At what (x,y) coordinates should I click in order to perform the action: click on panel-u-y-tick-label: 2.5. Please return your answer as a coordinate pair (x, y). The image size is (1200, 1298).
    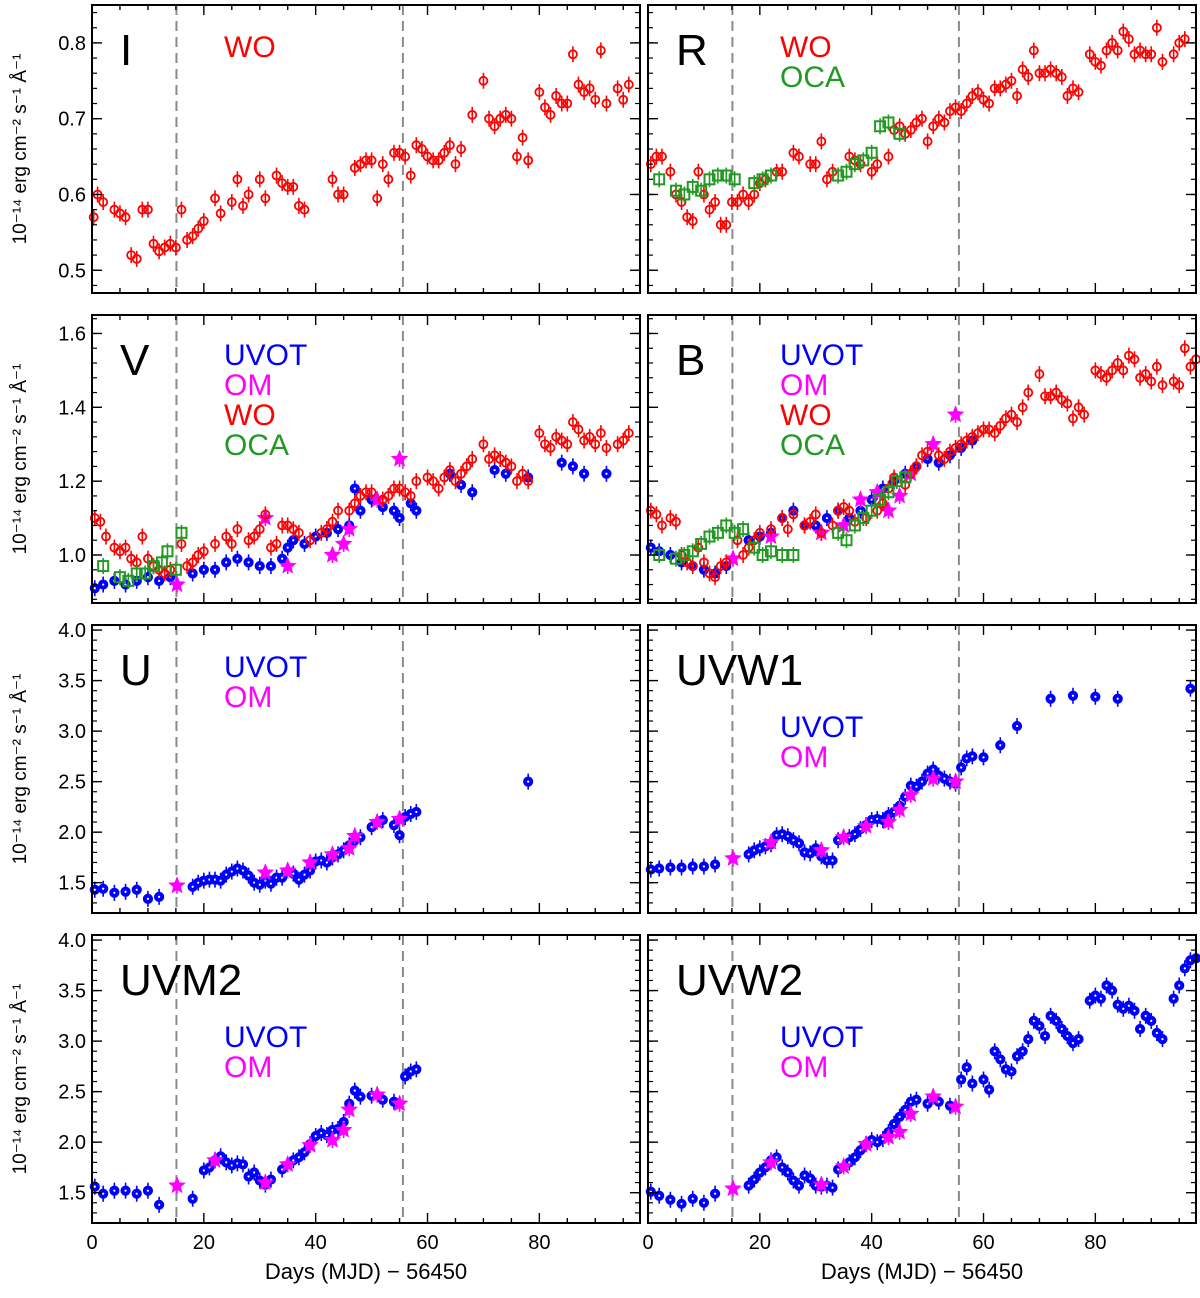
    Looking at the image, I should click on (72, 783).